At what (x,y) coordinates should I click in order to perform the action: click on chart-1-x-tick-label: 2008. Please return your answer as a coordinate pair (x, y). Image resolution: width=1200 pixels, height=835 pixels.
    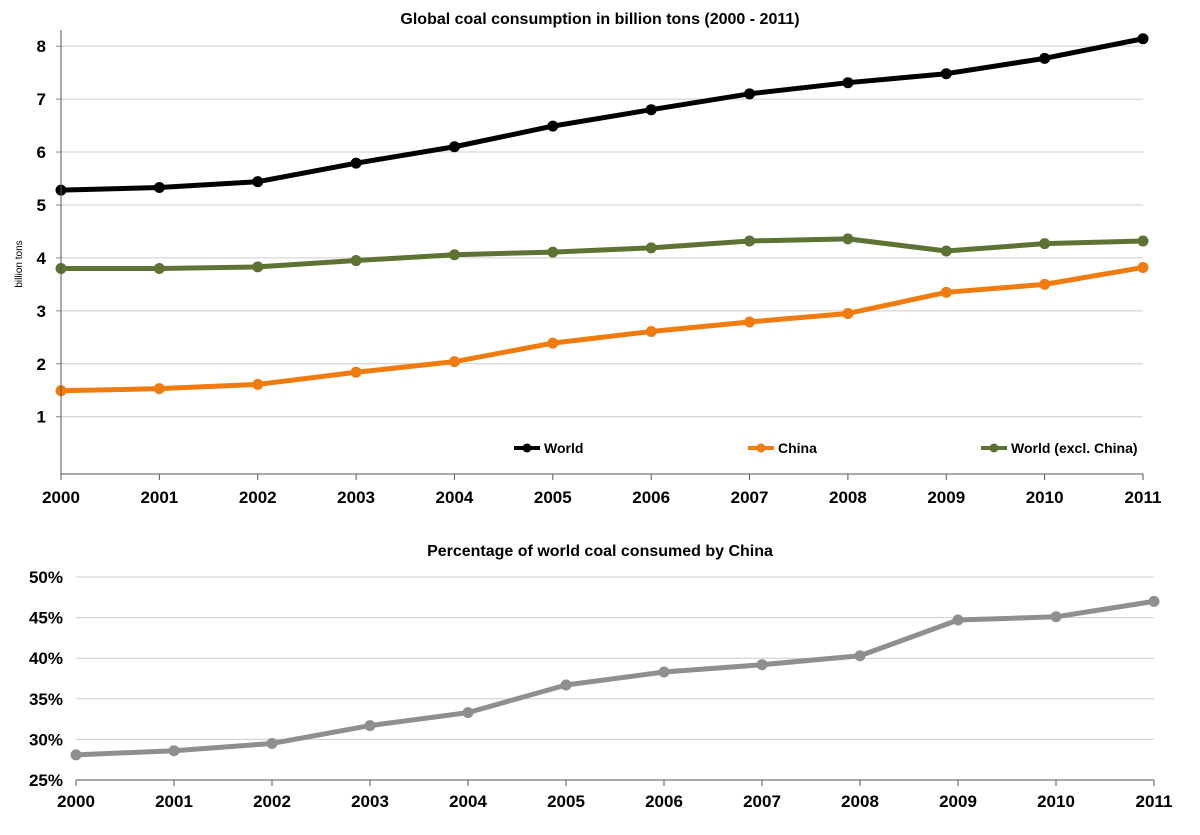
    Looking at the image, I should click on (848, 497).